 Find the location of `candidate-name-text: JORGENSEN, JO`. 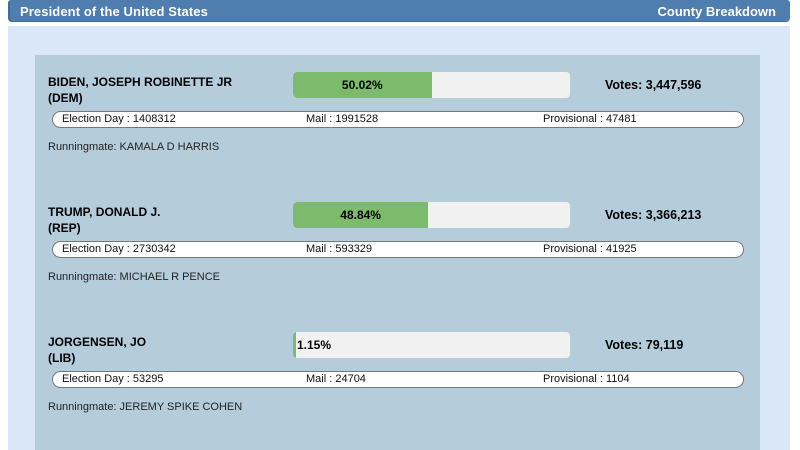

candidate-name-text: JORGENSEN, JO is located at coordinates (97, 342).